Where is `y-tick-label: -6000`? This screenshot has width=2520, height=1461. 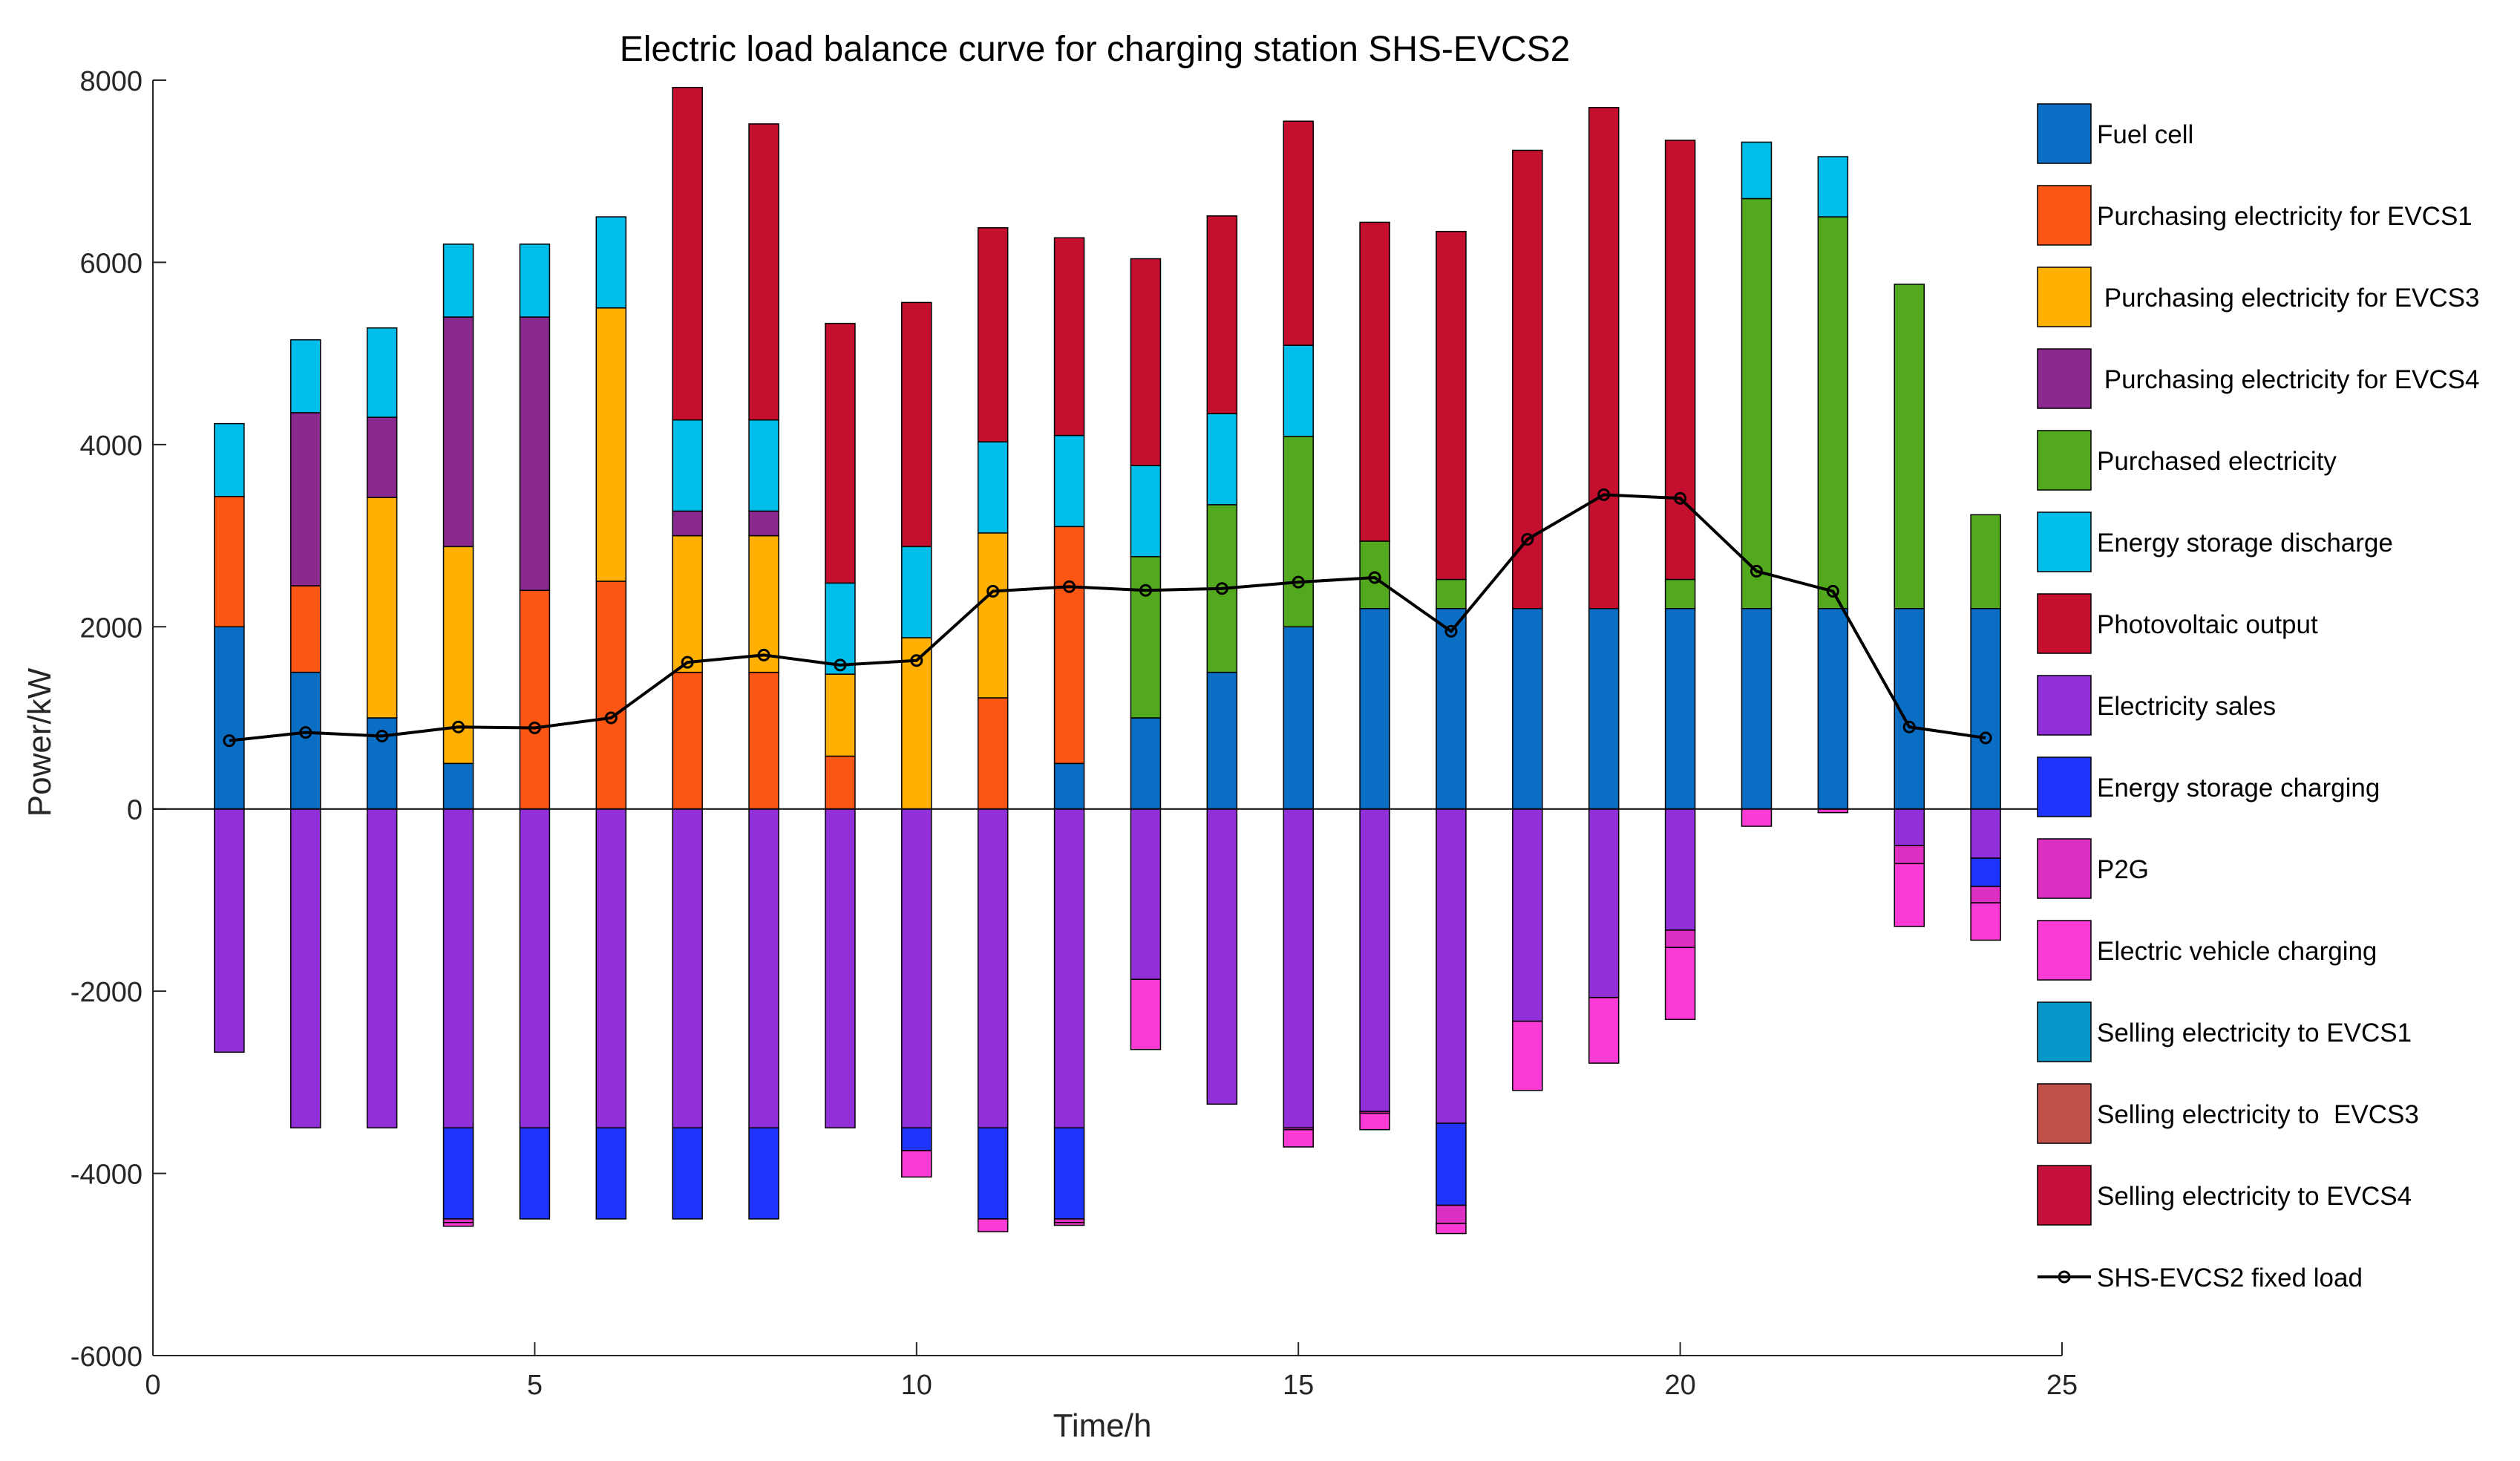 y-tick-label: -6000 is located at coordinates (107, 1357).